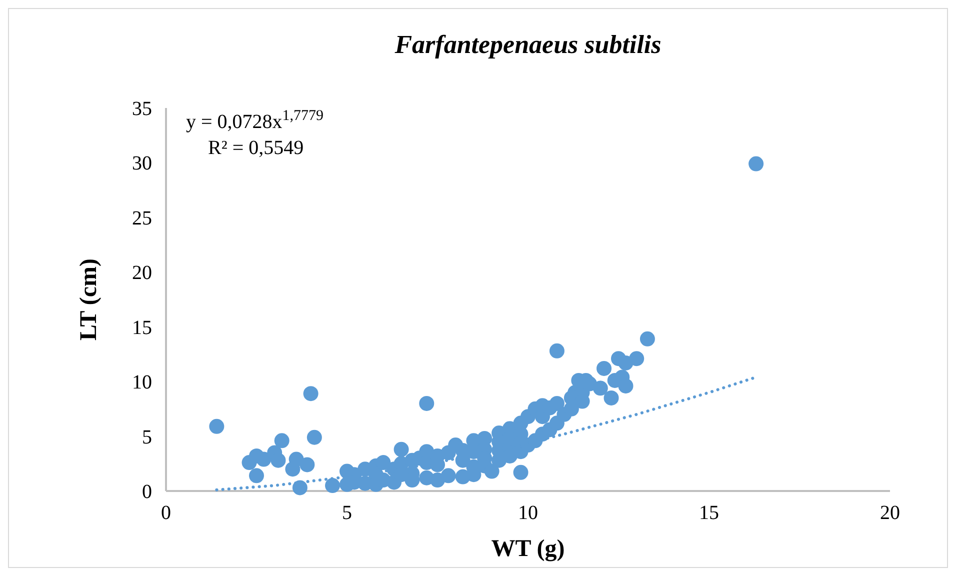 This screenshot has height=578, width=958. Describe the element at coordinates (142, 218) in the screenshot. I see `y-tick-label: 25` at that location.